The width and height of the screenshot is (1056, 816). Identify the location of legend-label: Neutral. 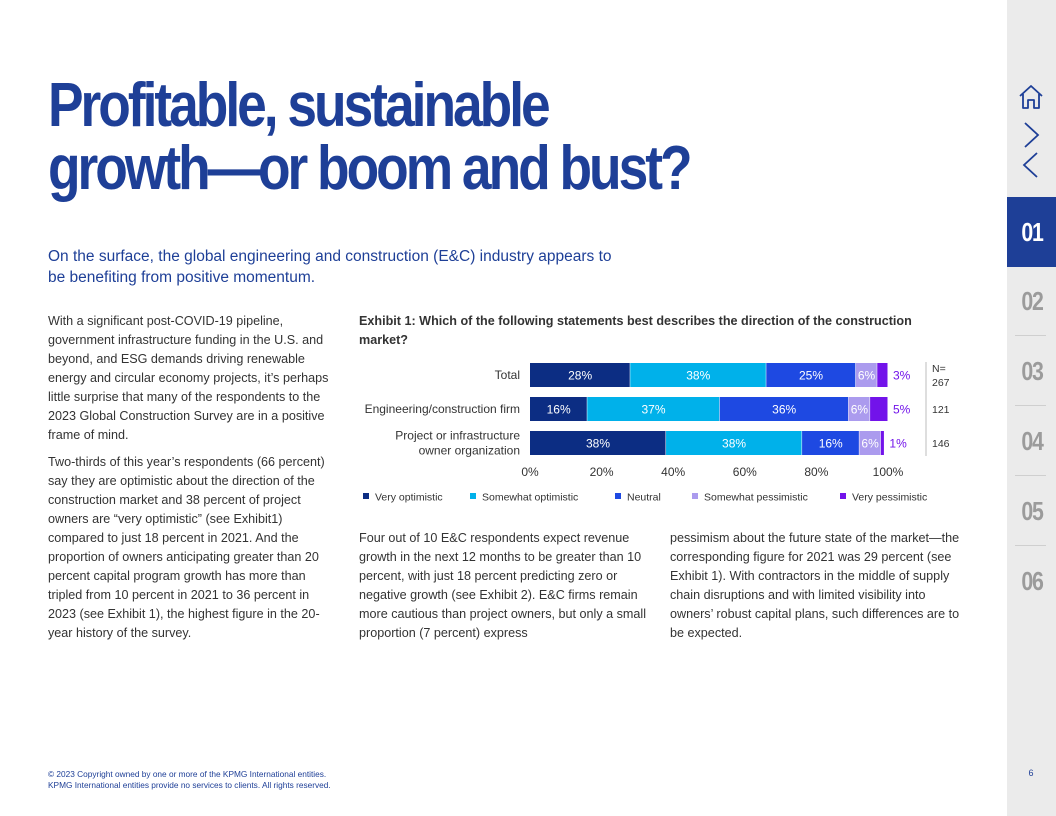
(644, 498).